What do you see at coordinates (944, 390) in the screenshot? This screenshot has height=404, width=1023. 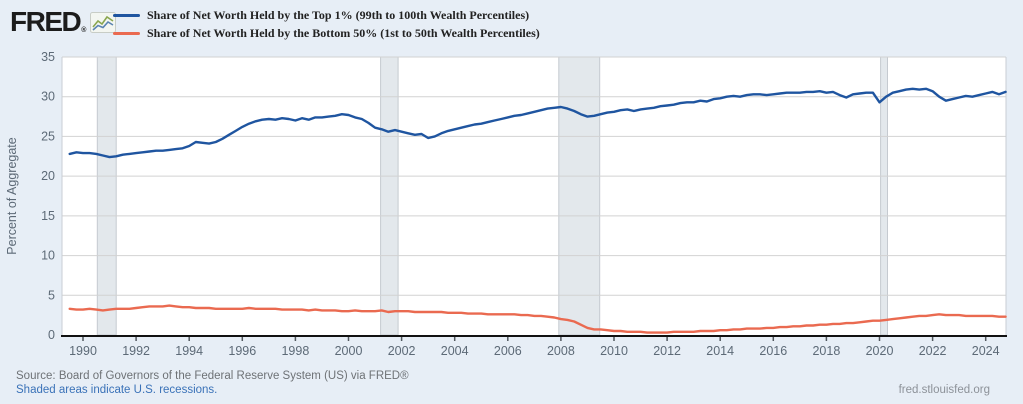 I see `site-url-text: fred.stlouisfed.org` at bounding box center [944, 390].